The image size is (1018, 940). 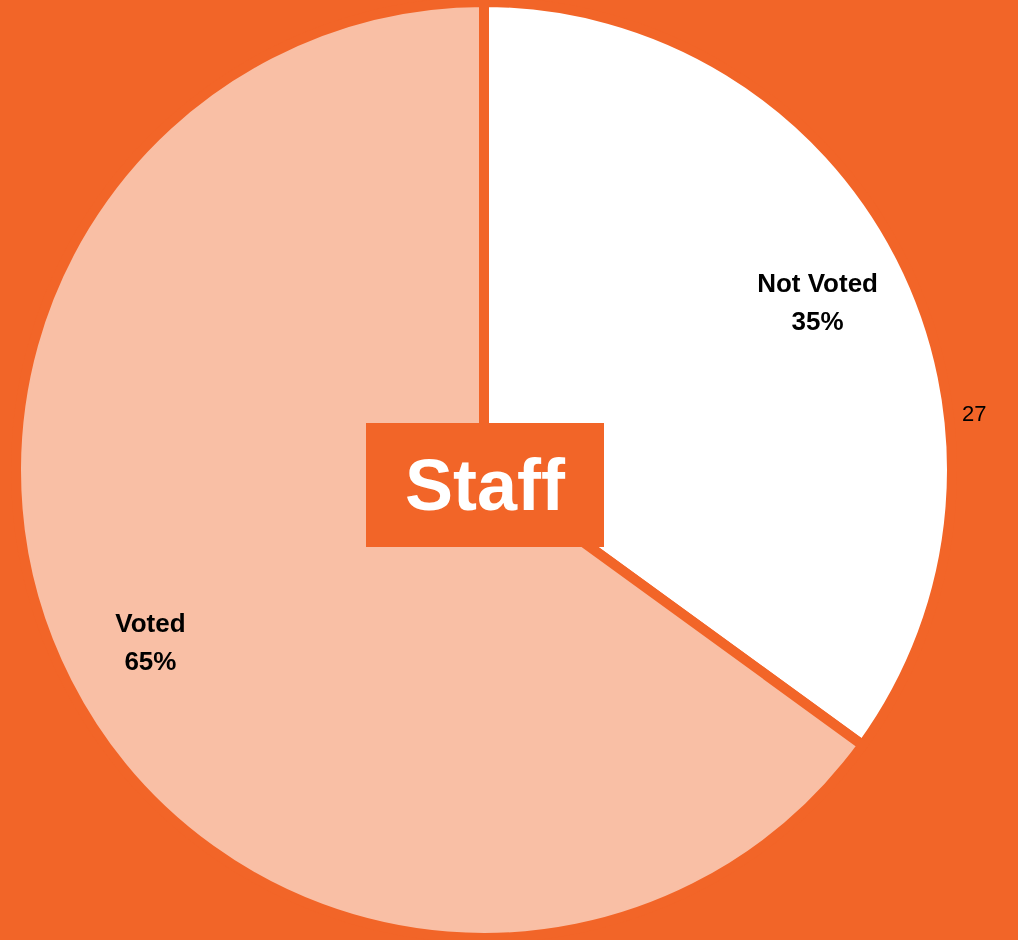 I want to click on text: 27, so click(x=974, y=414).